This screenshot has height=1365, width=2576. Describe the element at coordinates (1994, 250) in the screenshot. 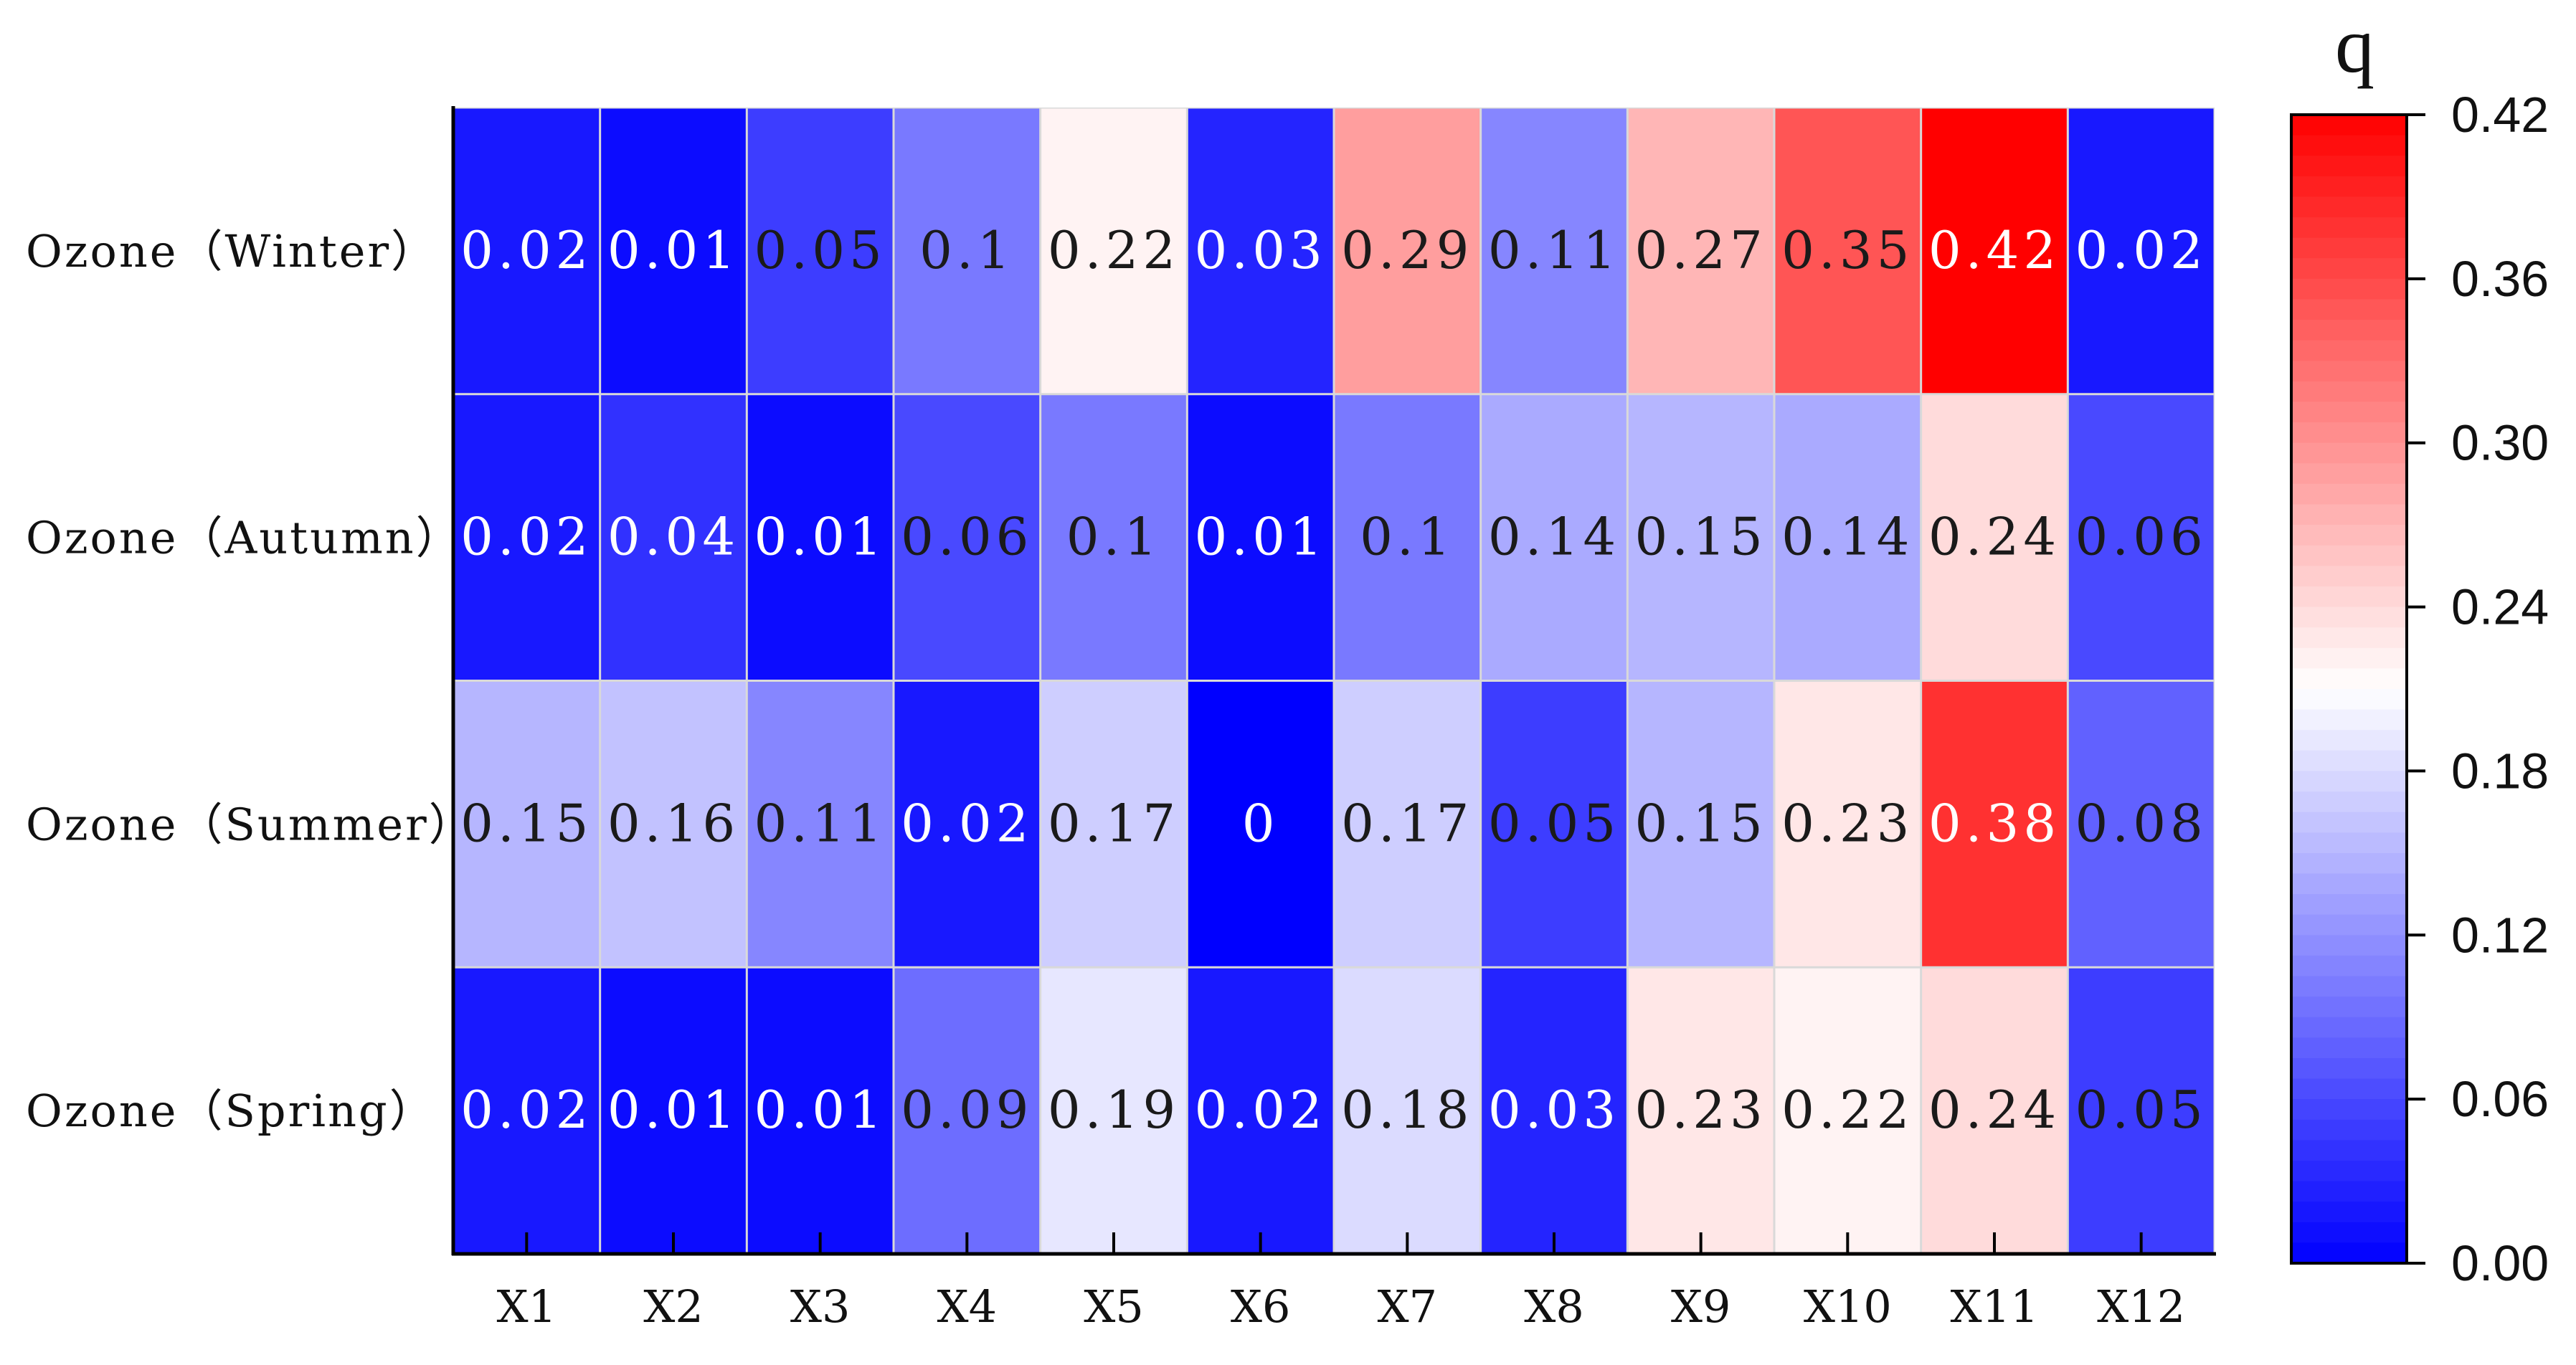

I see `cell-value-label: 0.42` at that location.